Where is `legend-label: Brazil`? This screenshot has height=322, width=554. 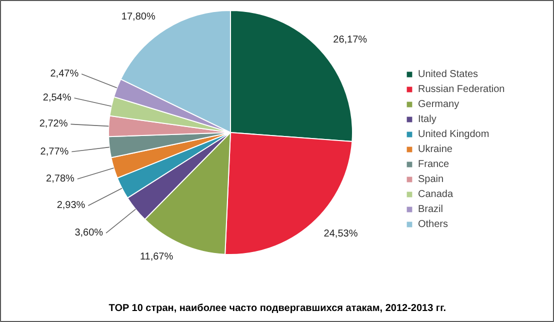 legend-label: Brazil is located at coordinates (431, 209).